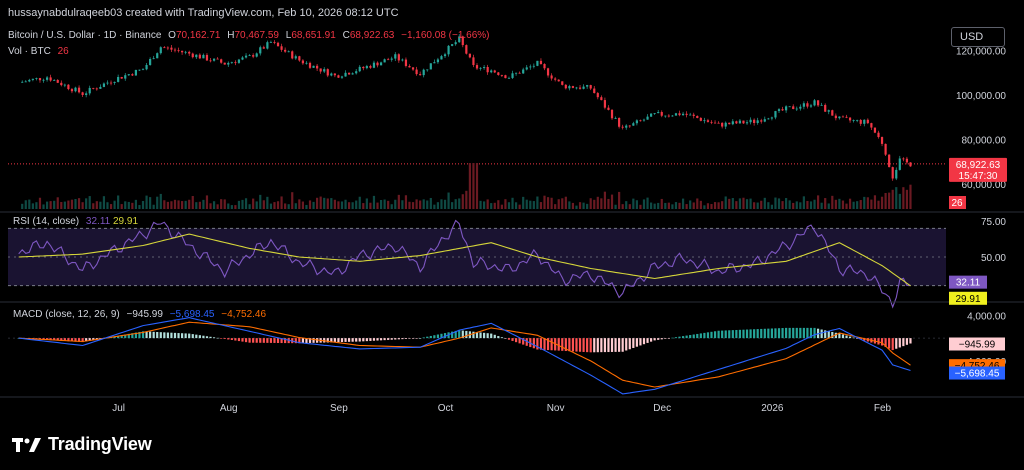  I want to click on price-tick-label: 120,000.00, so click(981, 51).